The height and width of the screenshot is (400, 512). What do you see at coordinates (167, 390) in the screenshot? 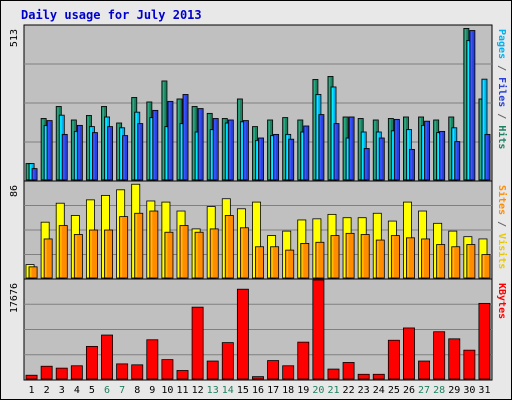
I see `x-tick-label-day-10: 10` at bounding box center [167, 390].